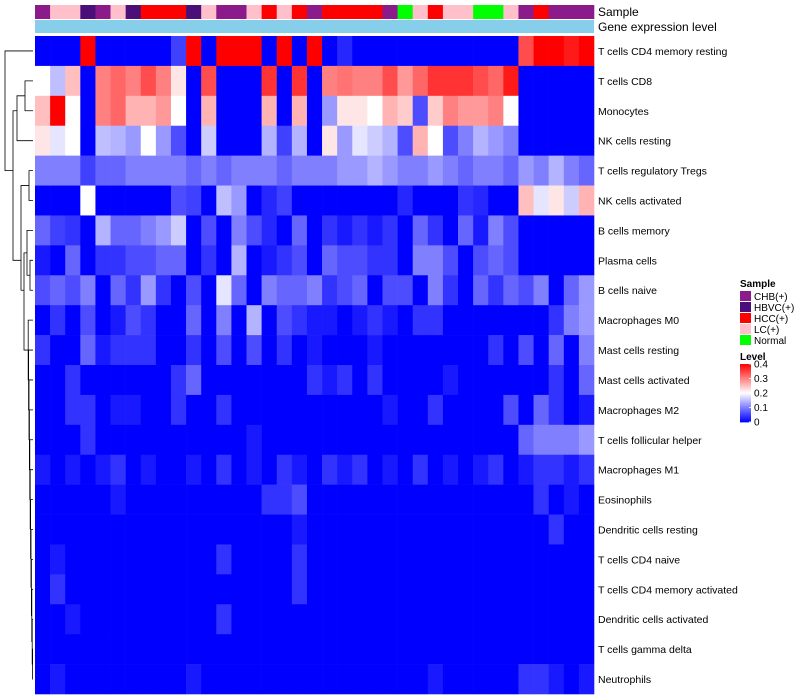 The width and height of the screenshot is (800, 700). Describe the element at coordinates (639, 560) in the screenshot. I see `row-label: T cells CD4 naive` at that location.